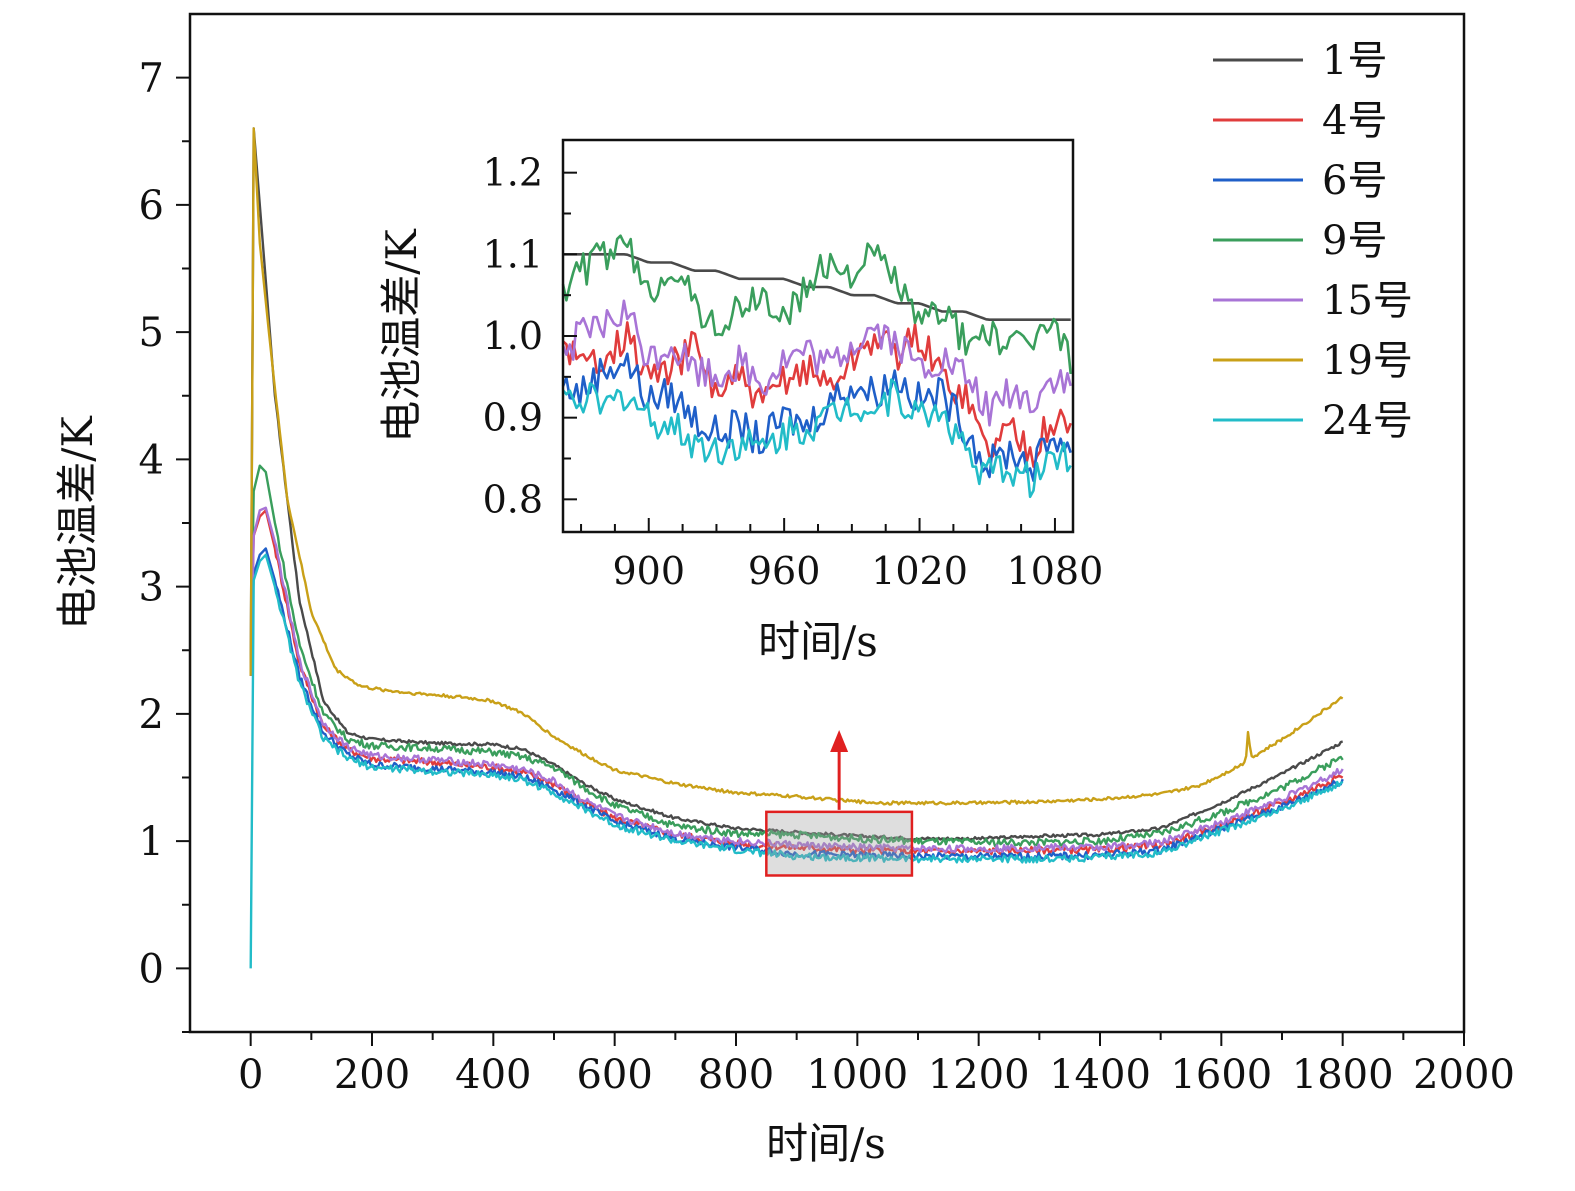 This screenshot has width=1575, height=1191. Describe the element at coordinates (151, 79) in the screenshot. I see `main-y-tick-label: 7` at that location.